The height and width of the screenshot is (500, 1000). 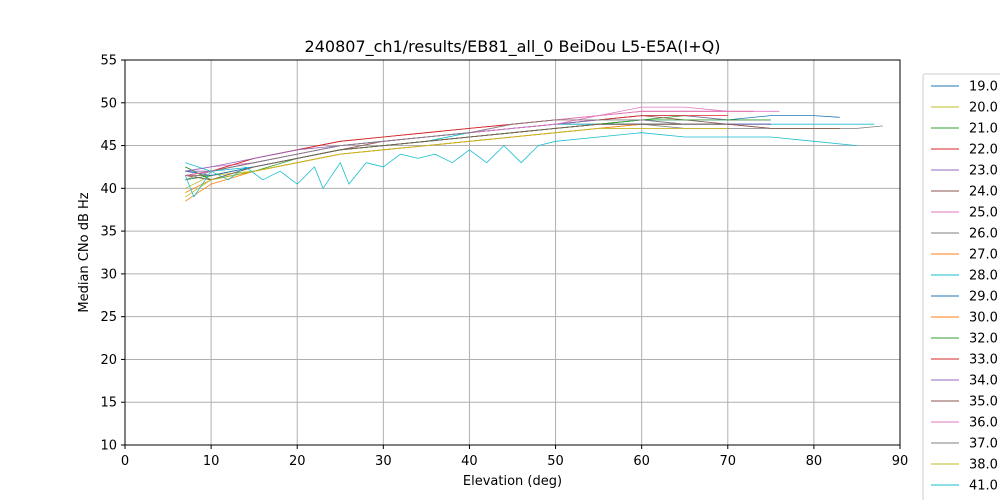 I want to click on x-tick-label: 10, so click(x=211, y=461).